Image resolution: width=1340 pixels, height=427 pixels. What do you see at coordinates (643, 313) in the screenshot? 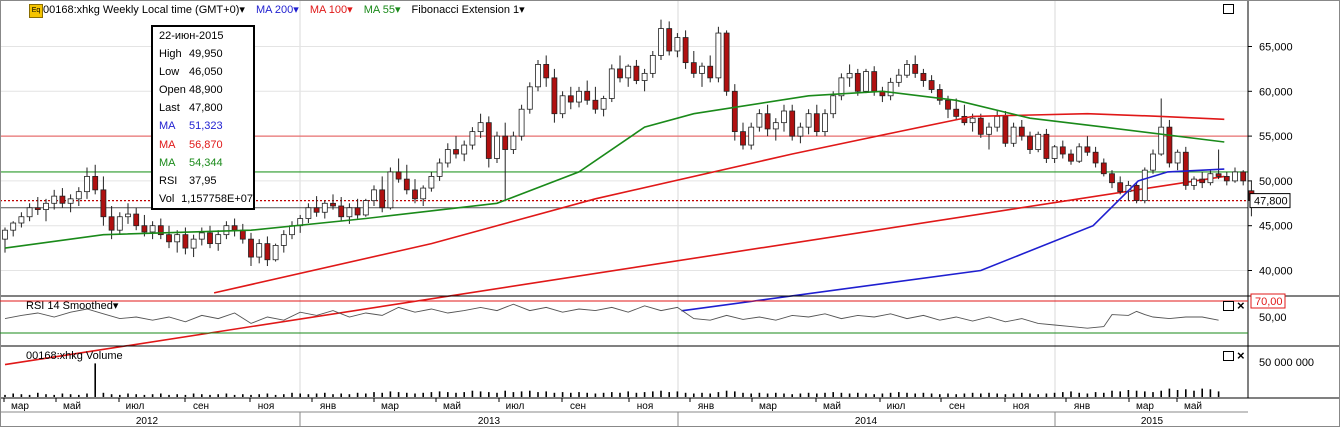
I see `rsi-pane: 70,00 50,00` at bounding box center [643, 313].